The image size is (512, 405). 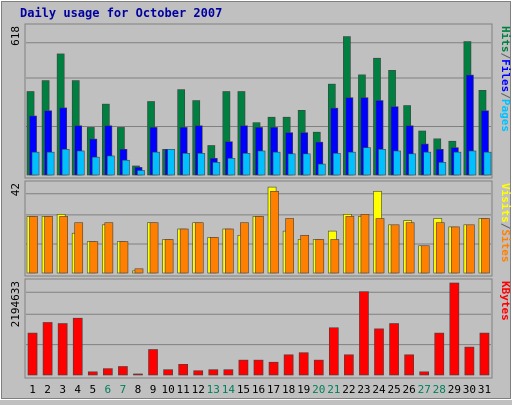 I want to click on x-tick-label-day-14: 14, so click(x=229, y=389).